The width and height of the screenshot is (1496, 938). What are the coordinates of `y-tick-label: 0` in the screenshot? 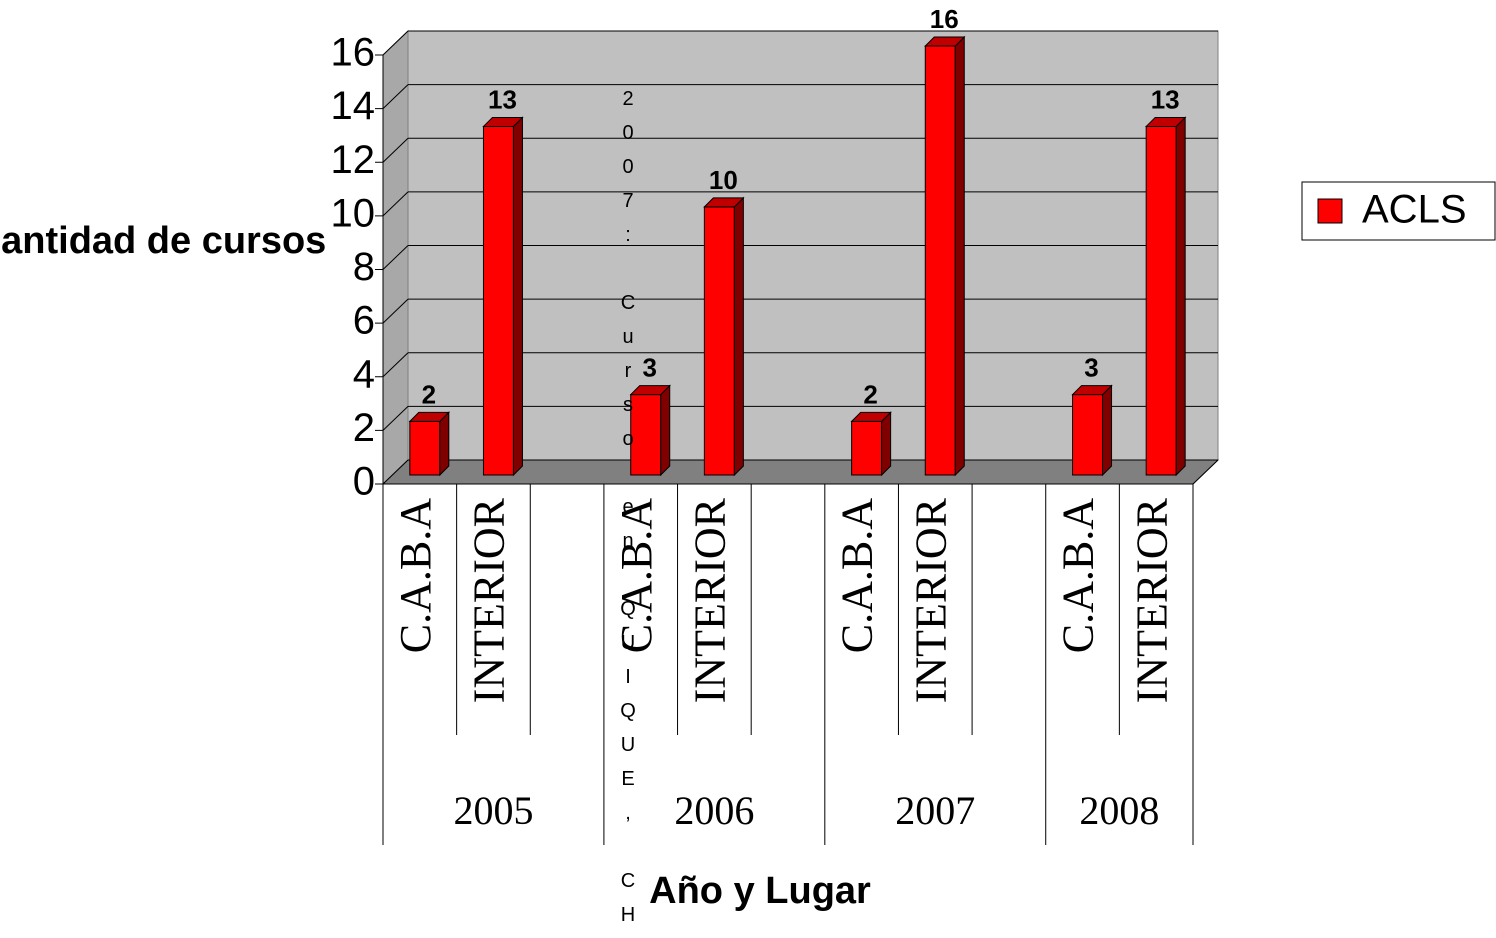 It's located at (364, 482).